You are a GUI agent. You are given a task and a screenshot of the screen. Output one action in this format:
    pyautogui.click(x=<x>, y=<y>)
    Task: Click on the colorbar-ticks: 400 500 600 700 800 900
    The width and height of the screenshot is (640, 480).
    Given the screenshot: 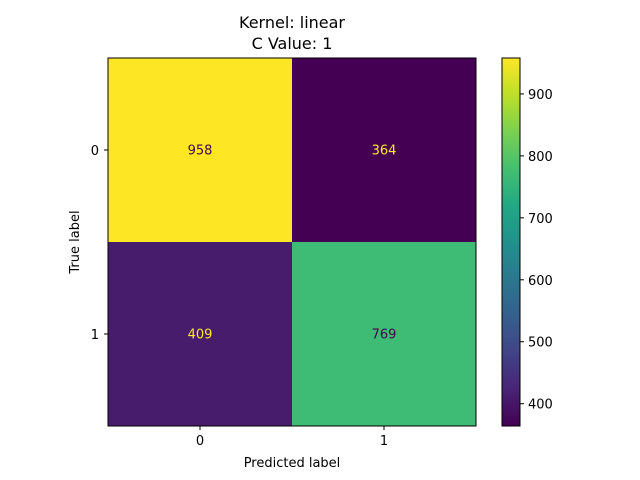 What is the action you would take?
    pyautogui.click(x=536, y=250)
    